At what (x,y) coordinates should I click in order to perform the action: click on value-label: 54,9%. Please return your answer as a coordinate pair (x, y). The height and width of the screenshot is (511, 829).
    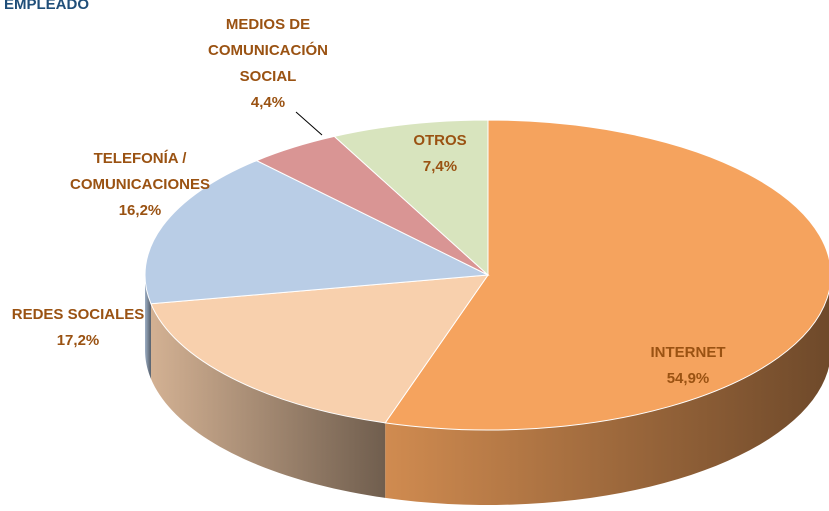
    Looking at the image, I should click on (688, 378).